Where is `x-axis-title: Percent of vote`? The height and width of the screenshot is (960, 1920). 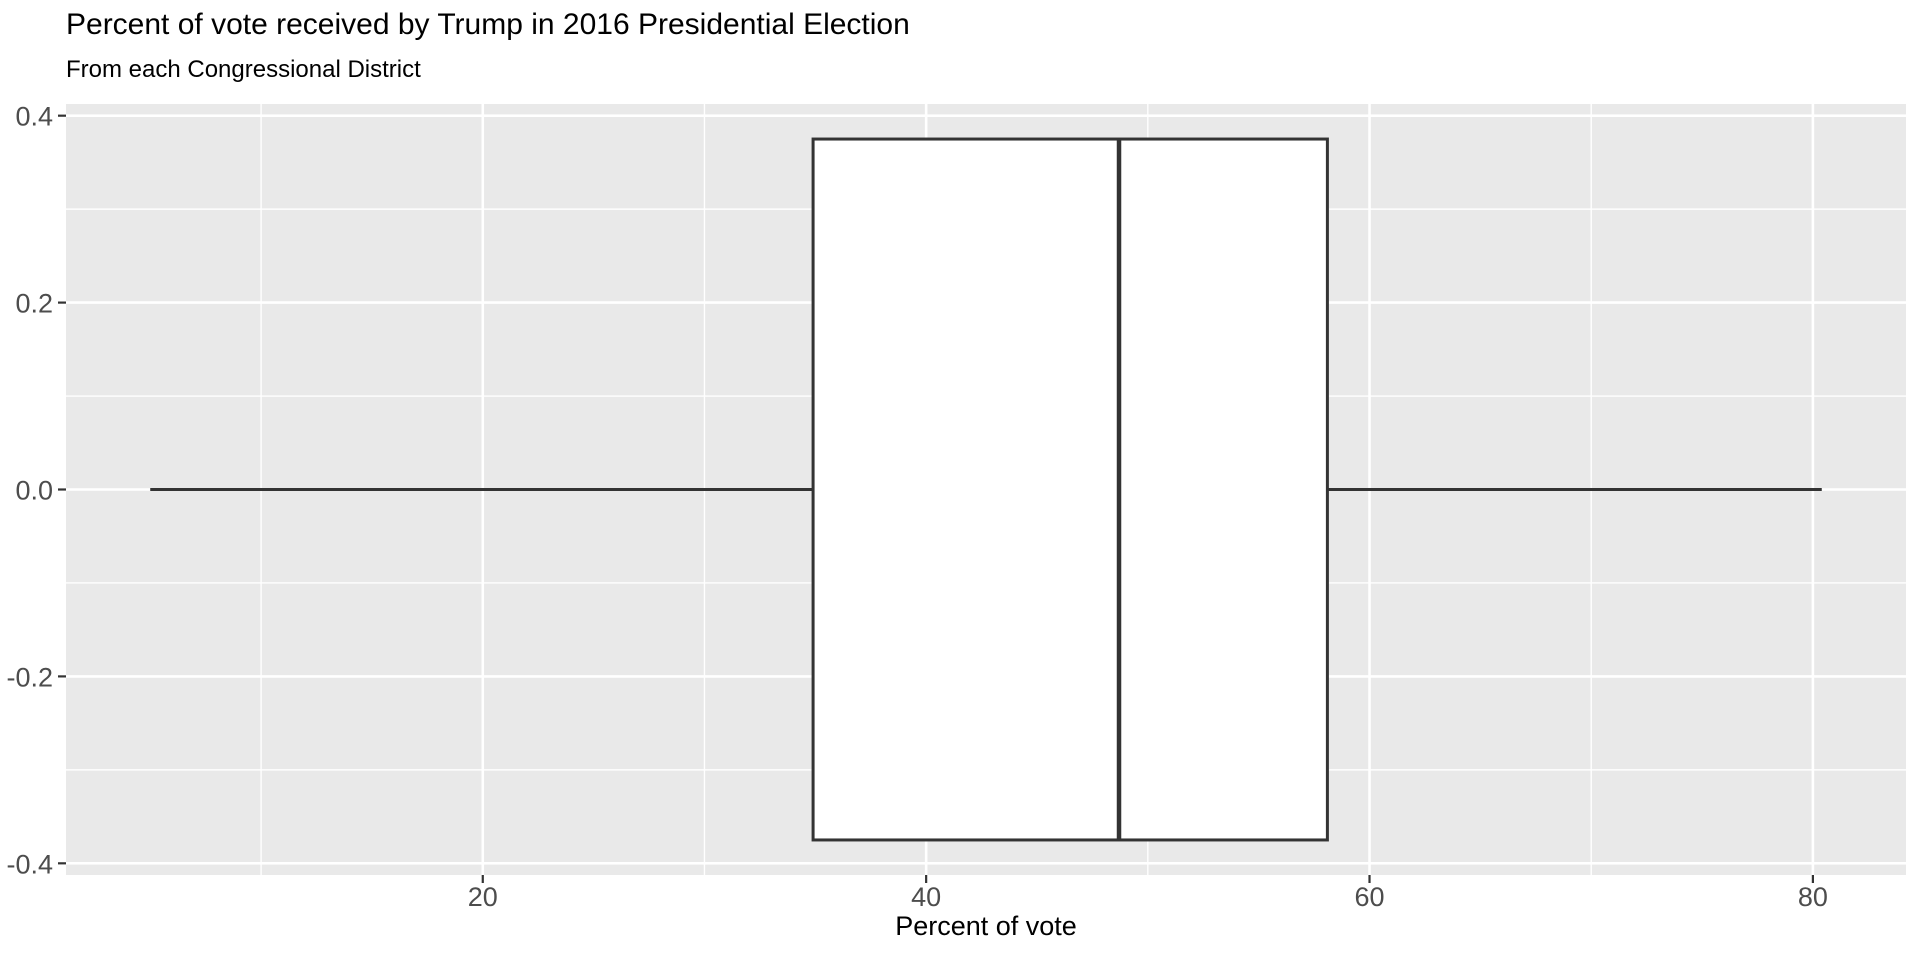 x-axis-title: Percent of vote is located at coordinates (986, 926).